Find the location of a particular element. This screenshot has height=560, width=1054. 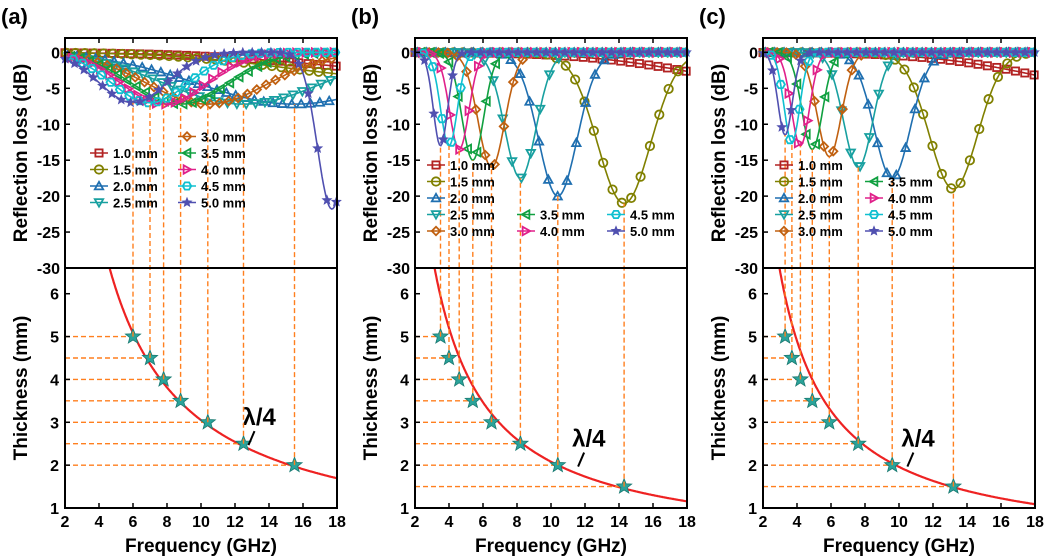

frequency-tick-label: 14 is located at coordinates (619, 522).